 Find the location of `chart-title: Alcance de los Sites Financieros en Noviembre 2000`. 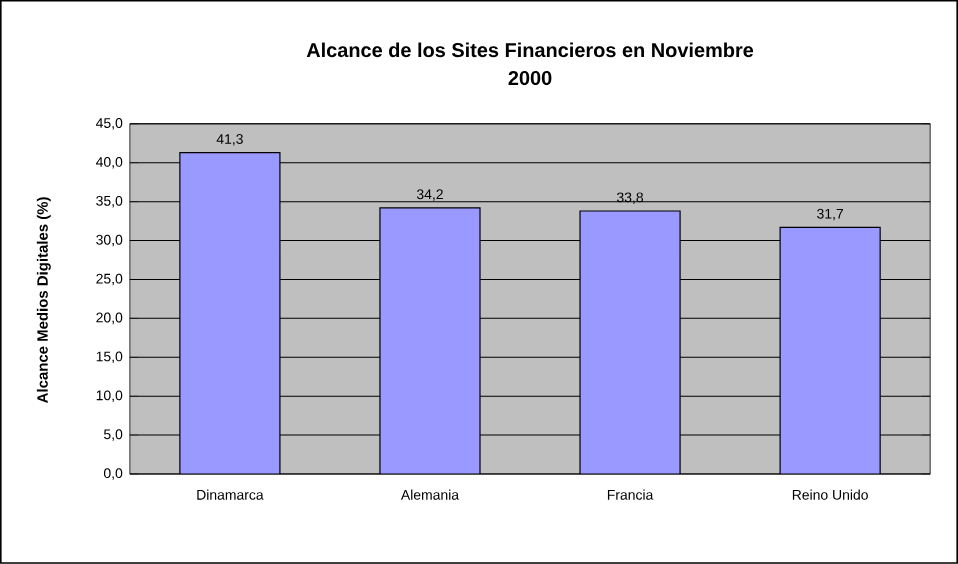

chart-title: Alcance de los Sites Financieros en Noviembre 2000 is located at coordinates (530, 64).